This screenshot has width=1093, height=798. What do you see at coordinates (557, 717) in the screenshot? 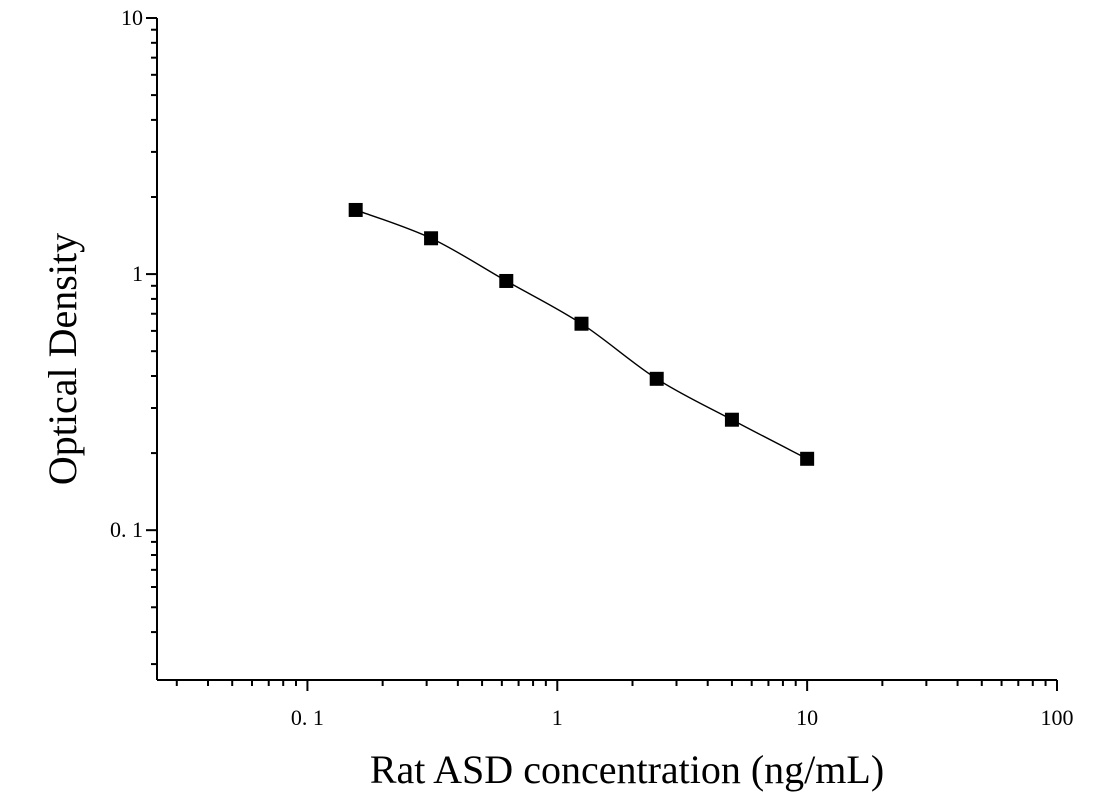
I see `x-tick-label: 1` at bounding box center [557, 717].